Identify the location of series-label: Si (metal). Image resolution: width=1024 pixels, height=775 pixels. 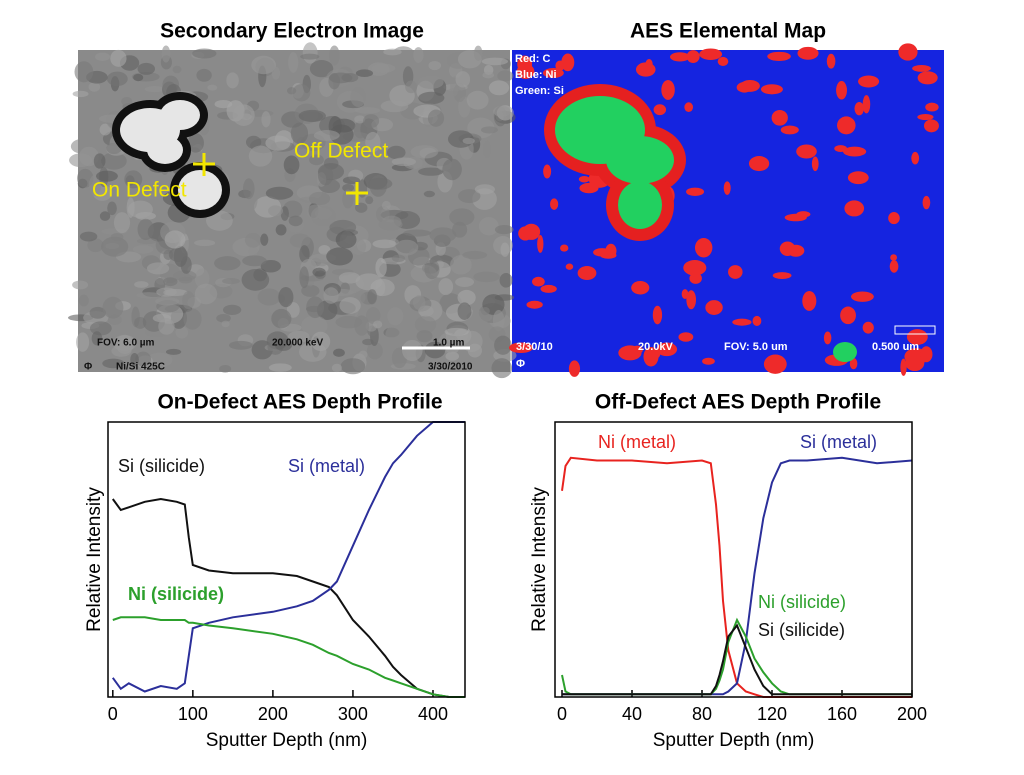
(838, 442).